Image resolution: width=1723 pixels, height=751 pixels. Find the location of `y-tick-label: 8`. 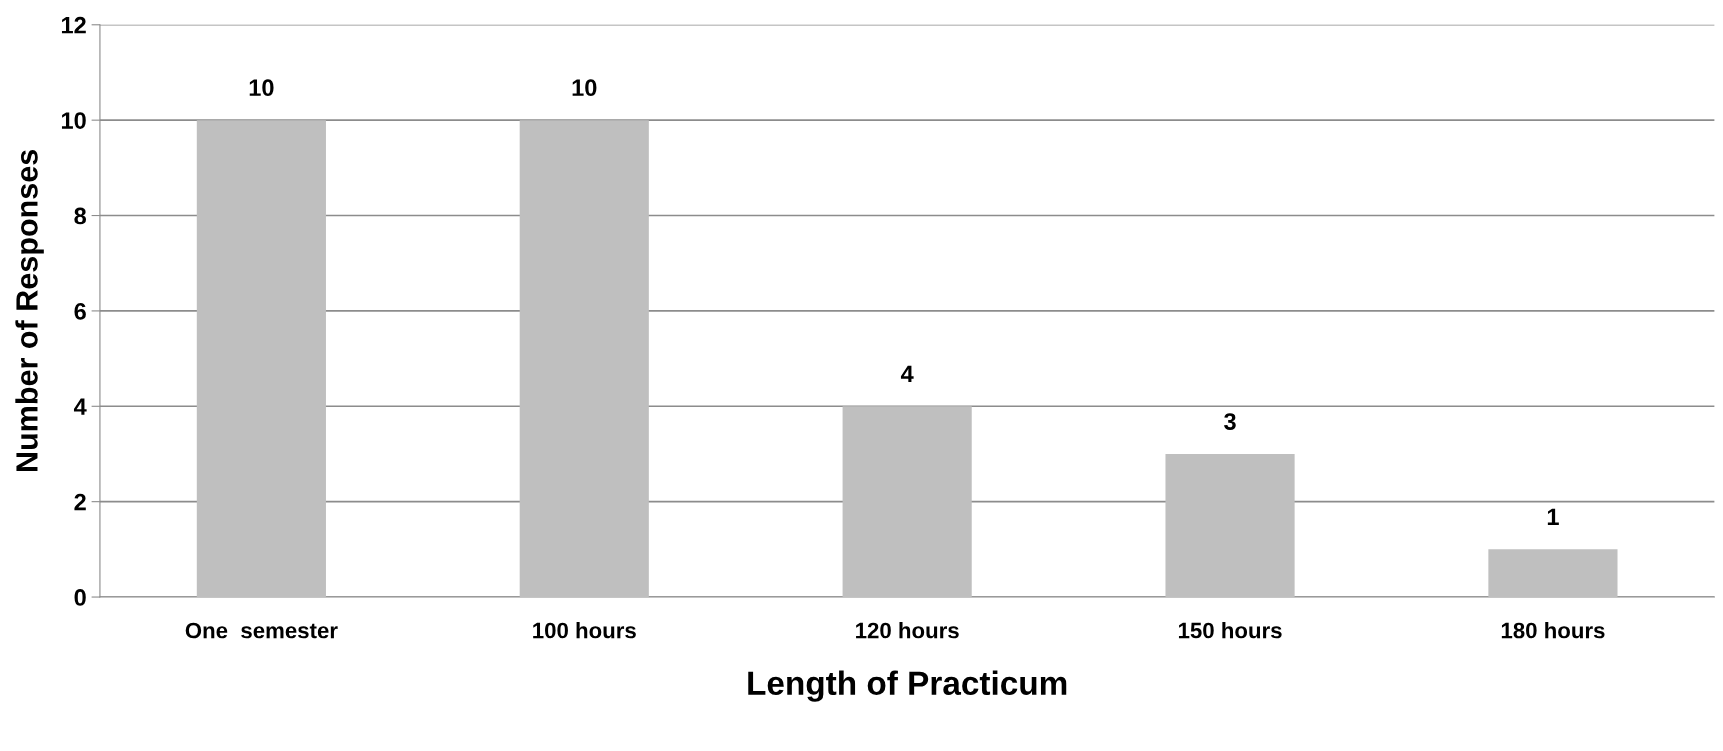

y-tick-label: 8 is located at coordinates (80, 216).